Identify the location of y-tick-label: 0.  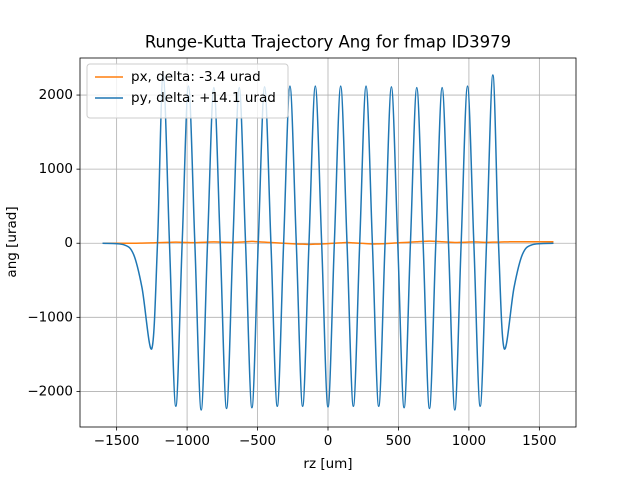
(68, 243).